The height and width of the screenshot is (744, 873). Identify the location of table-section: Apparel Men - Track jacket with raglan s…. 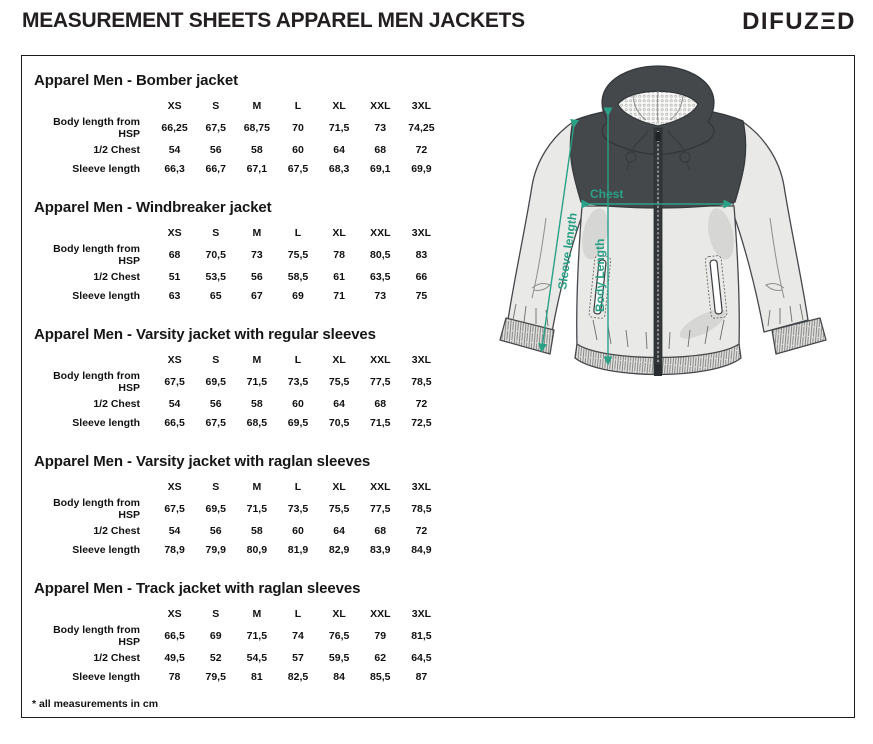
(238, 633).